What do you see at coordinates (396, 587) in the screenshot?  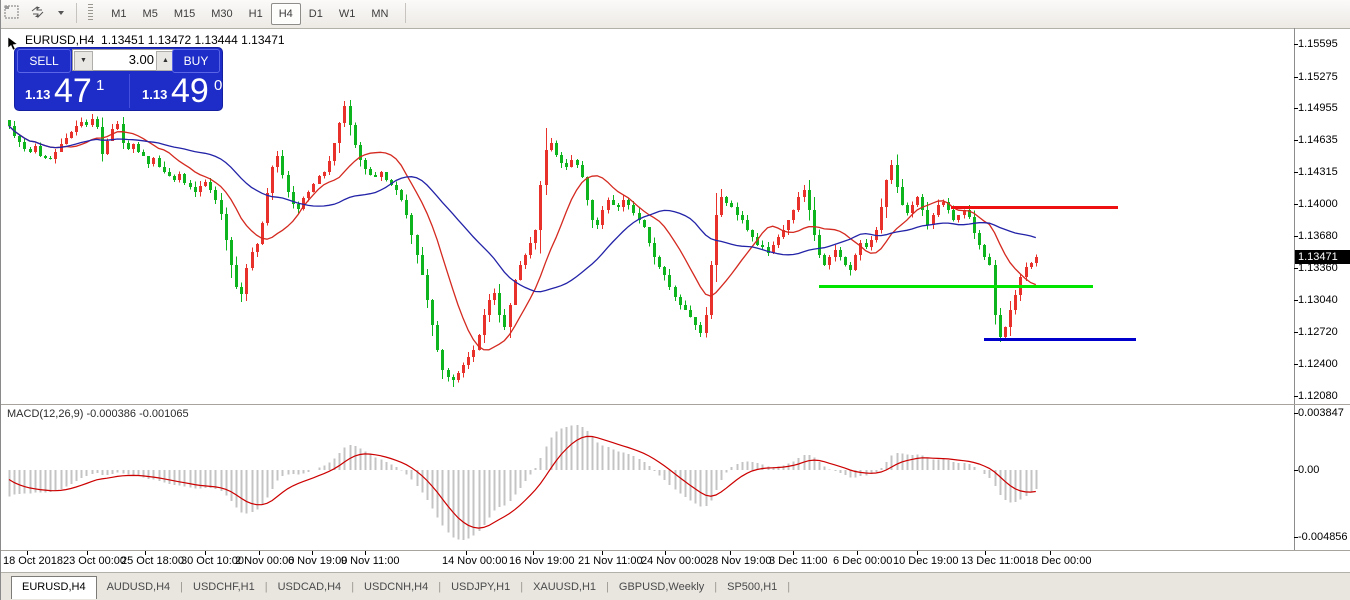 I see `chart-tab-USDCNH-H4: USDCNH,H4` at bounding box center [396, 587].